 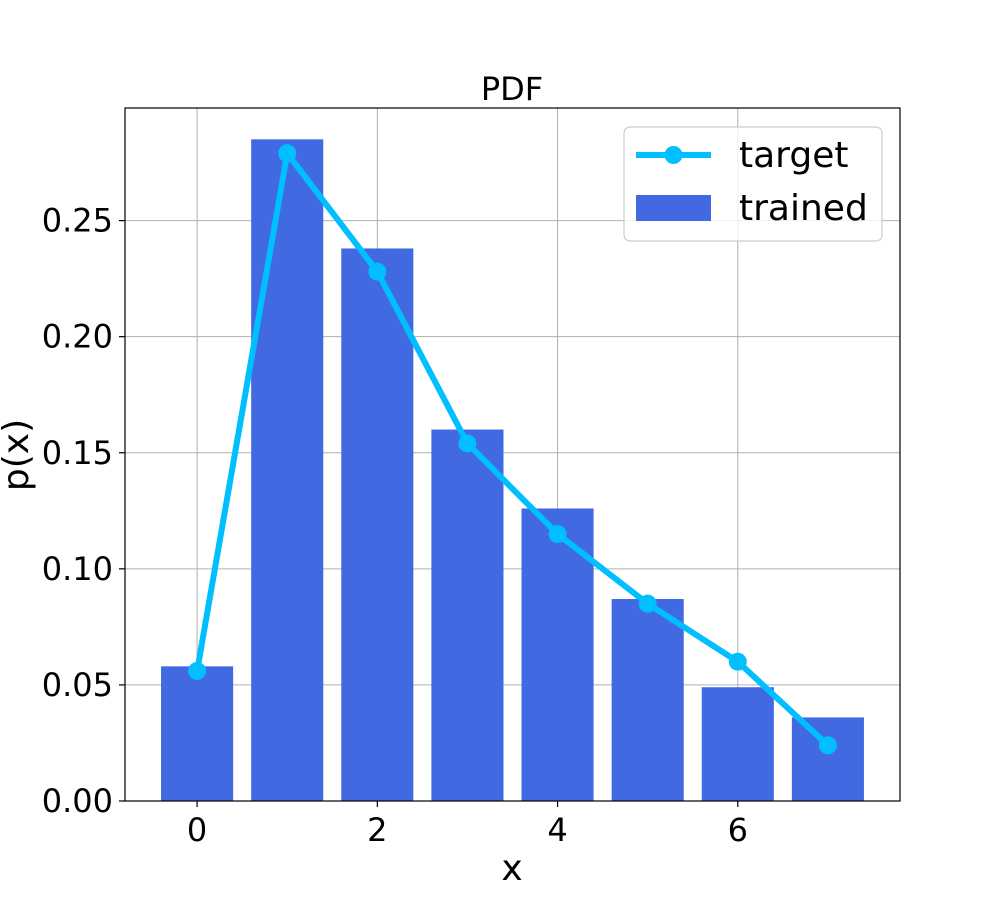 What do you see at coordinates (793, 155) in the screenshot?
I see `legend-target-label: target` at bounding box center [793, 155].